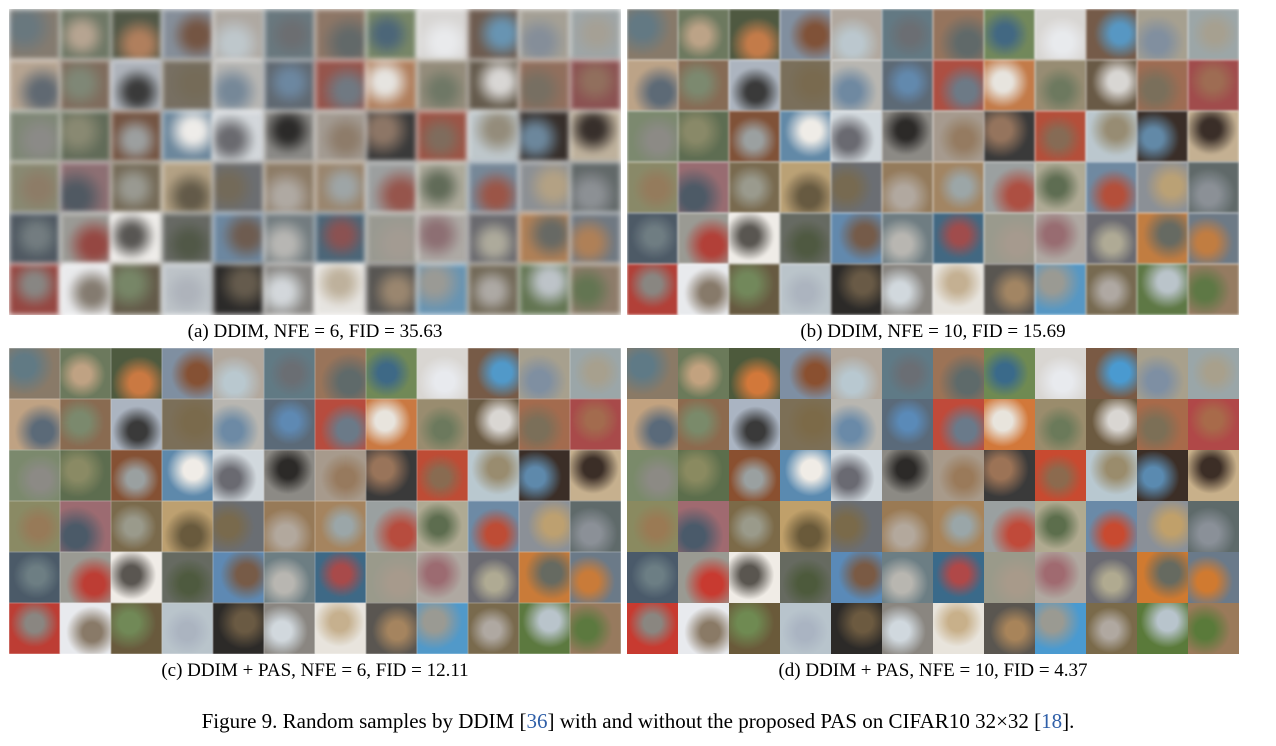  What do you see at coordinates (933, 331) in the screenshot?
I see `panel-caption: (b) DDIM, NFE = 10, FID = 15.69` at bounding box center [933, 331].